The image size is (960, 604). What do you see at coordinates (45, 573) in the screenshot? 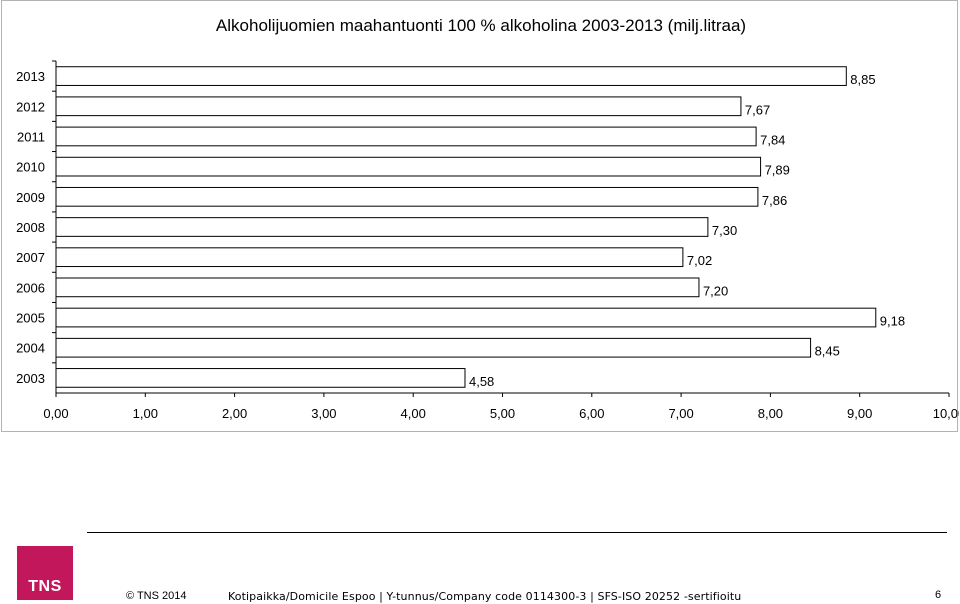
I see `tns-logo: TNS` at bounding box center [45, 573].